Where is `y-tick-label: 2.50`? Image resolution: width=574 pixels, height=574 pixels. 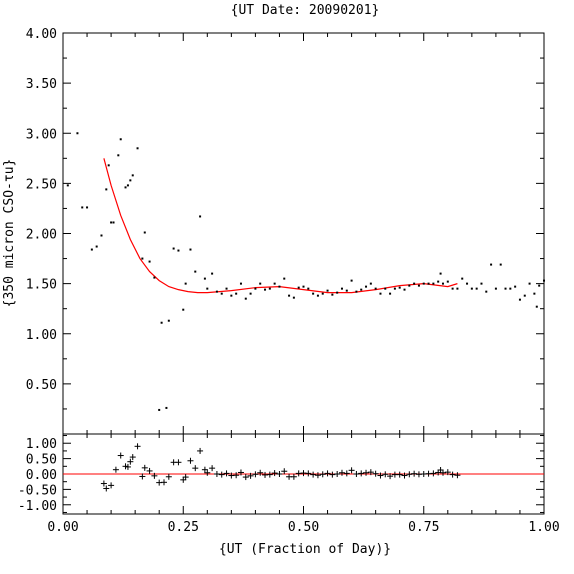 y-tick-label: 2.50 is located at coordinates (41, 184).